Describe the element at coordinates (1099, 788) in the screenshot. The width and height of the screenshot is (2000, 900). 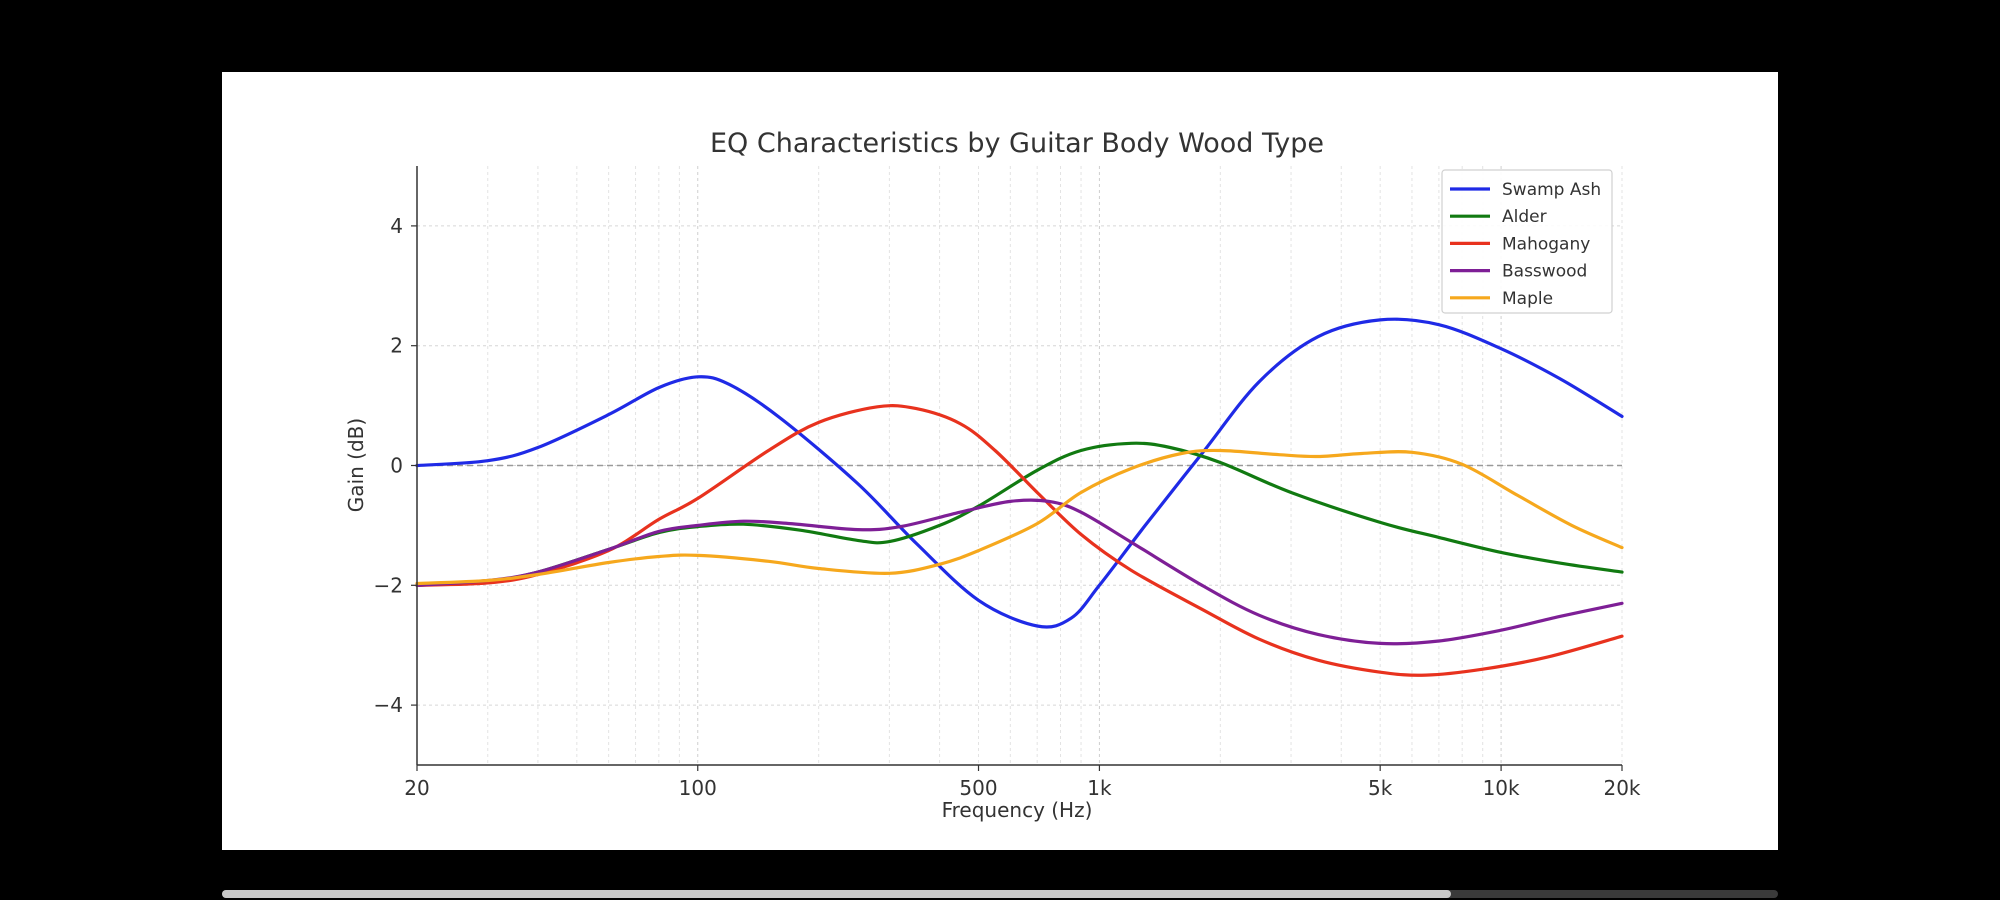
I see `x-tick-label: 1k` at that location.